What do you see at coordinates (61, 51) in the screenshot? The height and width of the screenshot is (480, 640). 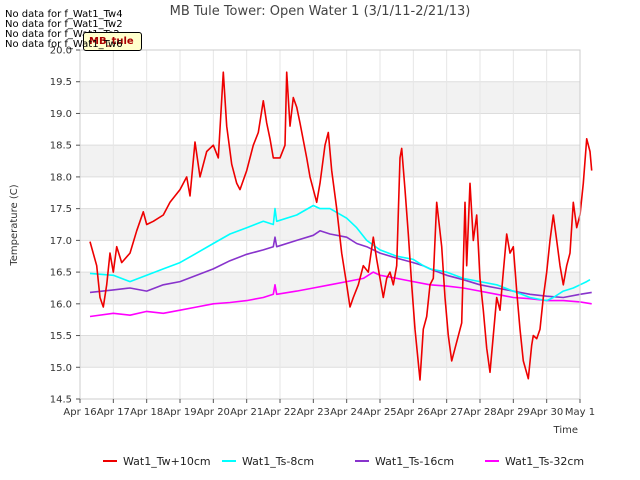 I see `y-tick-label: 20.0` at bounding box center [61, 51].